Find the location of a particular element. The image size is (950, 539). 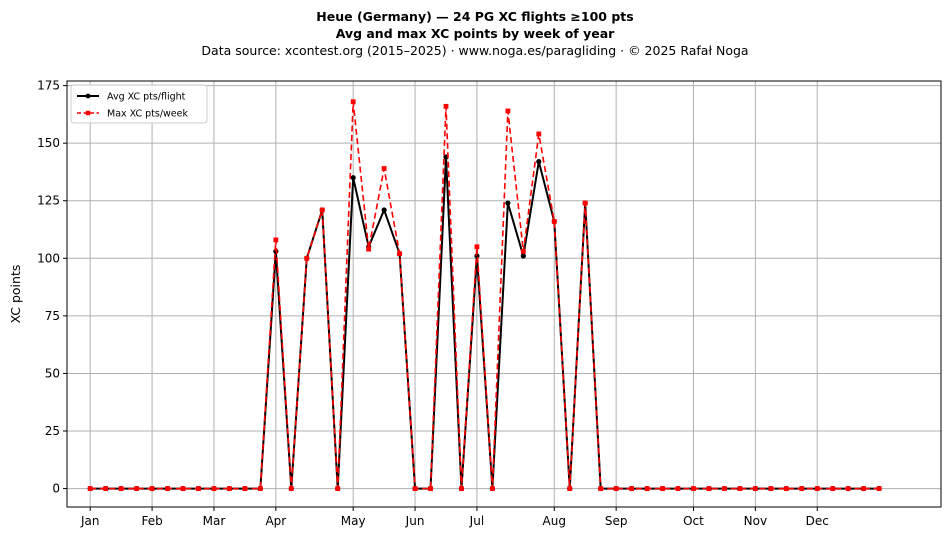

y-axis-label: XC points is located at coordinates (15, 294).